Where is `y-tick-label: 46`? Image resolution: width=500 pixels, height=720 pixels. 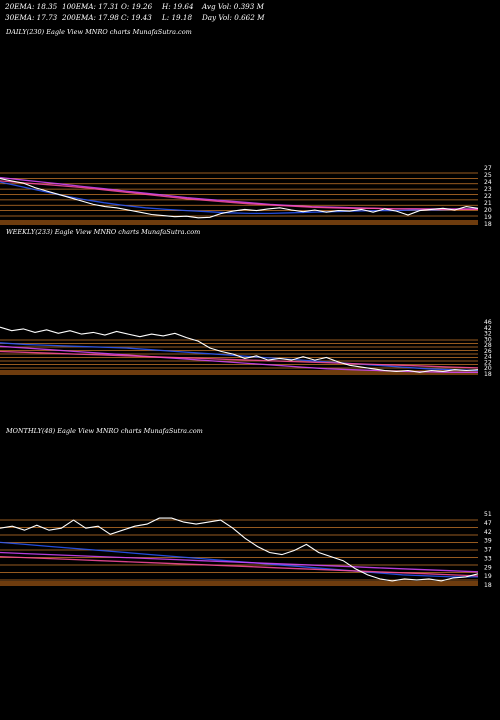 y-tick-label: 46 is located at coordinates (488, 322).